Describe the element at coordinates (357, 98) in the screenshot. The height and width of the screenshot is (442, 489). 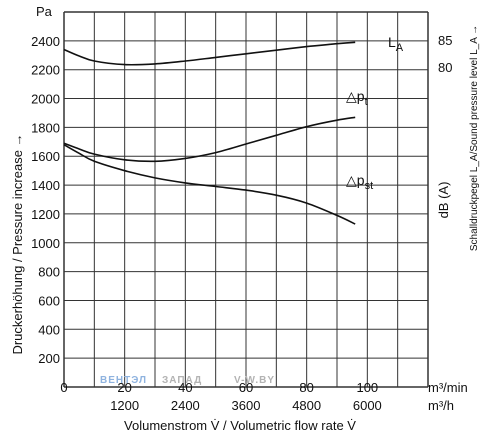
I see `curve-label: △pt` at that location.